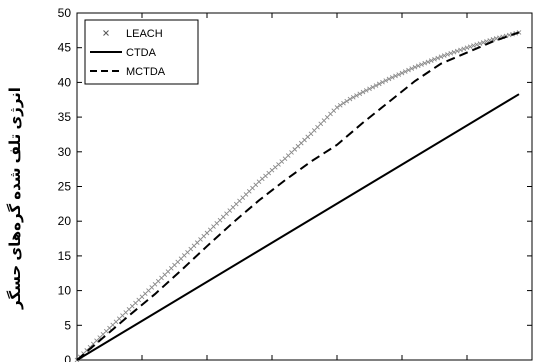  I want to click on y-tick-label-9: 45, so click(65, 48).